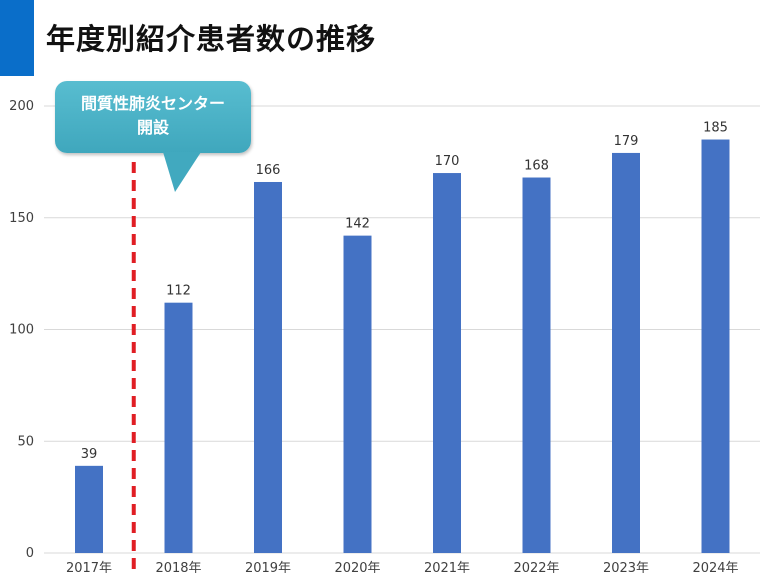 The width and height of the screenshot is (760, 573). What do you see at coordinates (211, 39) in the screenshot?
I see `page-title: 年度別紹介患者数の推移` at bounding box center [211, 39].